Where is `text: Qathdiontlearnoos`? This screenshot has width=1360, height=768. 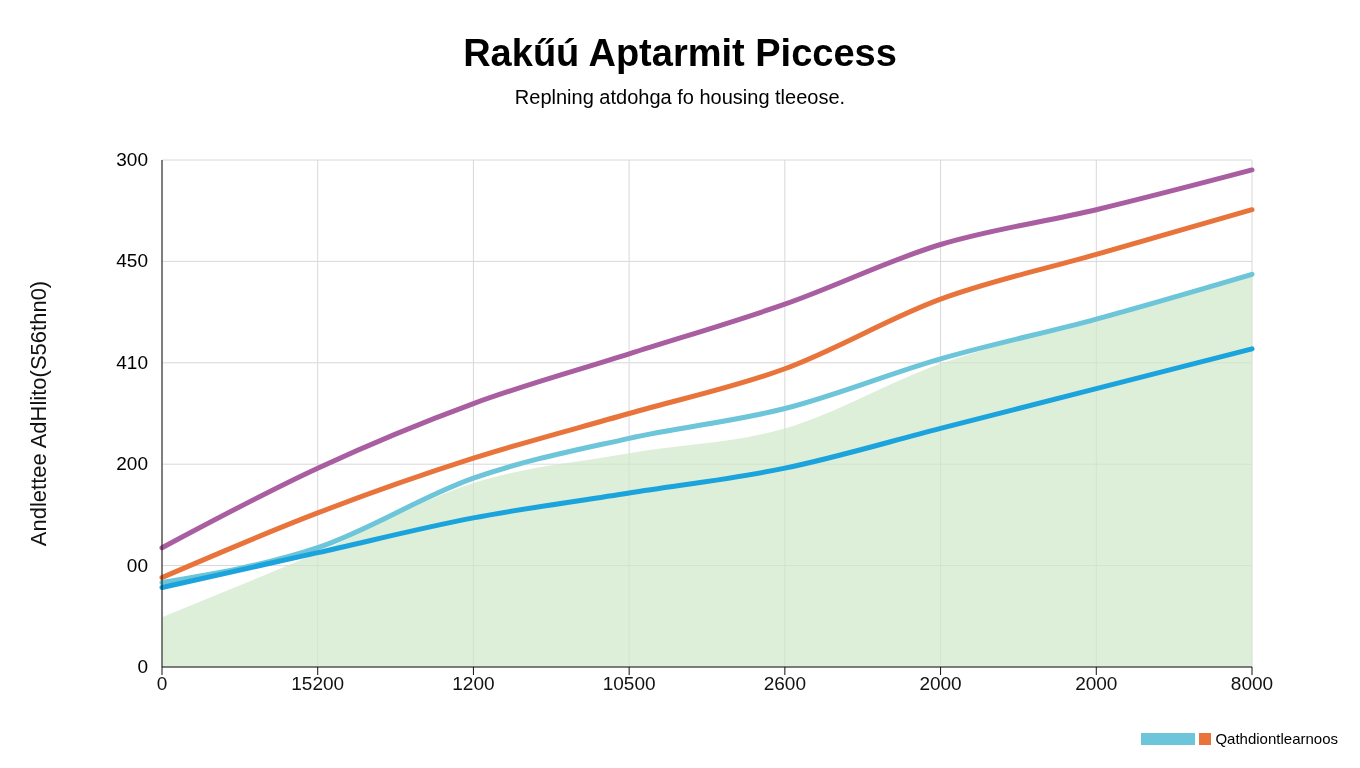
text: Qathdiontlearnoos is located at coordinates (1276, 738).